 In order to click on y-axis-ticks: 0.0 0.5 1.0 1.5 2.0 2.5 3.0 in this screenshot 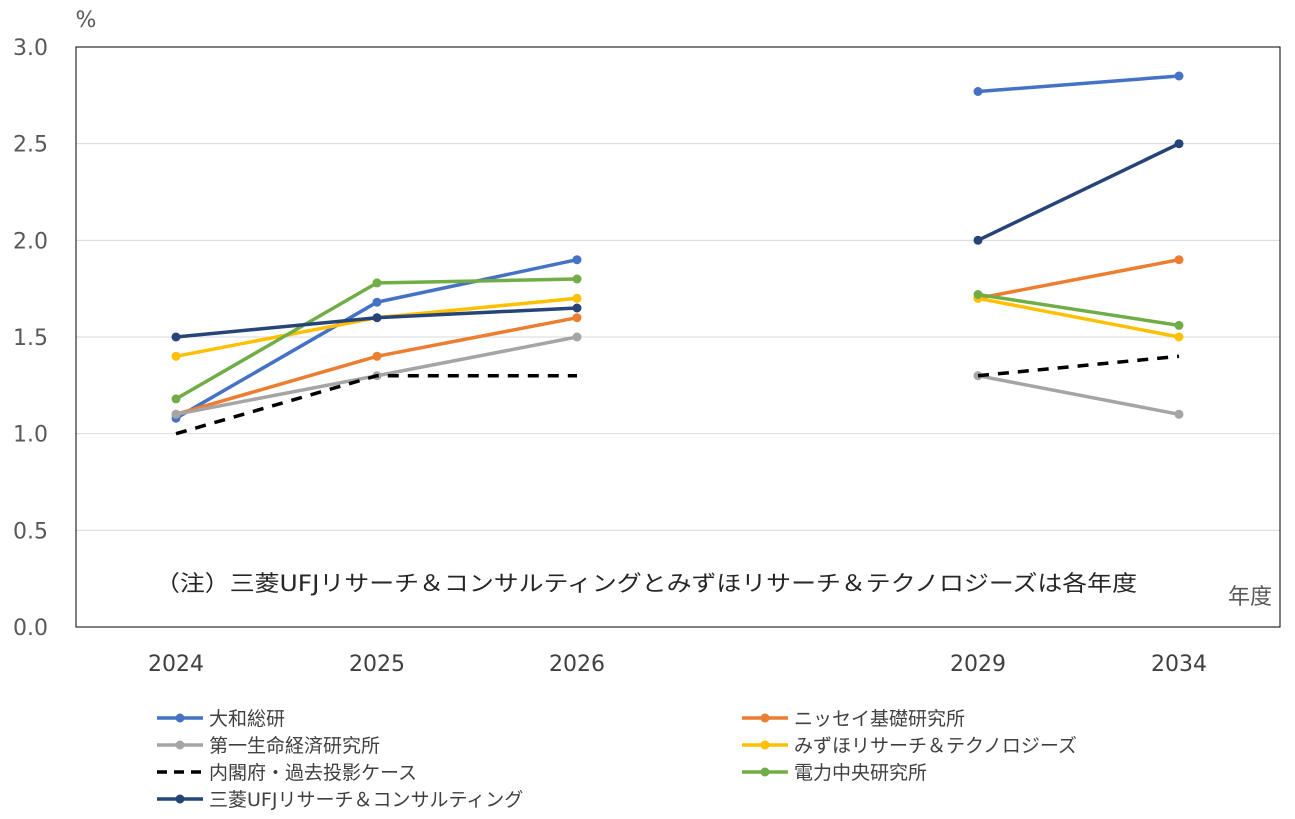, I will do `click(30, 338)`.